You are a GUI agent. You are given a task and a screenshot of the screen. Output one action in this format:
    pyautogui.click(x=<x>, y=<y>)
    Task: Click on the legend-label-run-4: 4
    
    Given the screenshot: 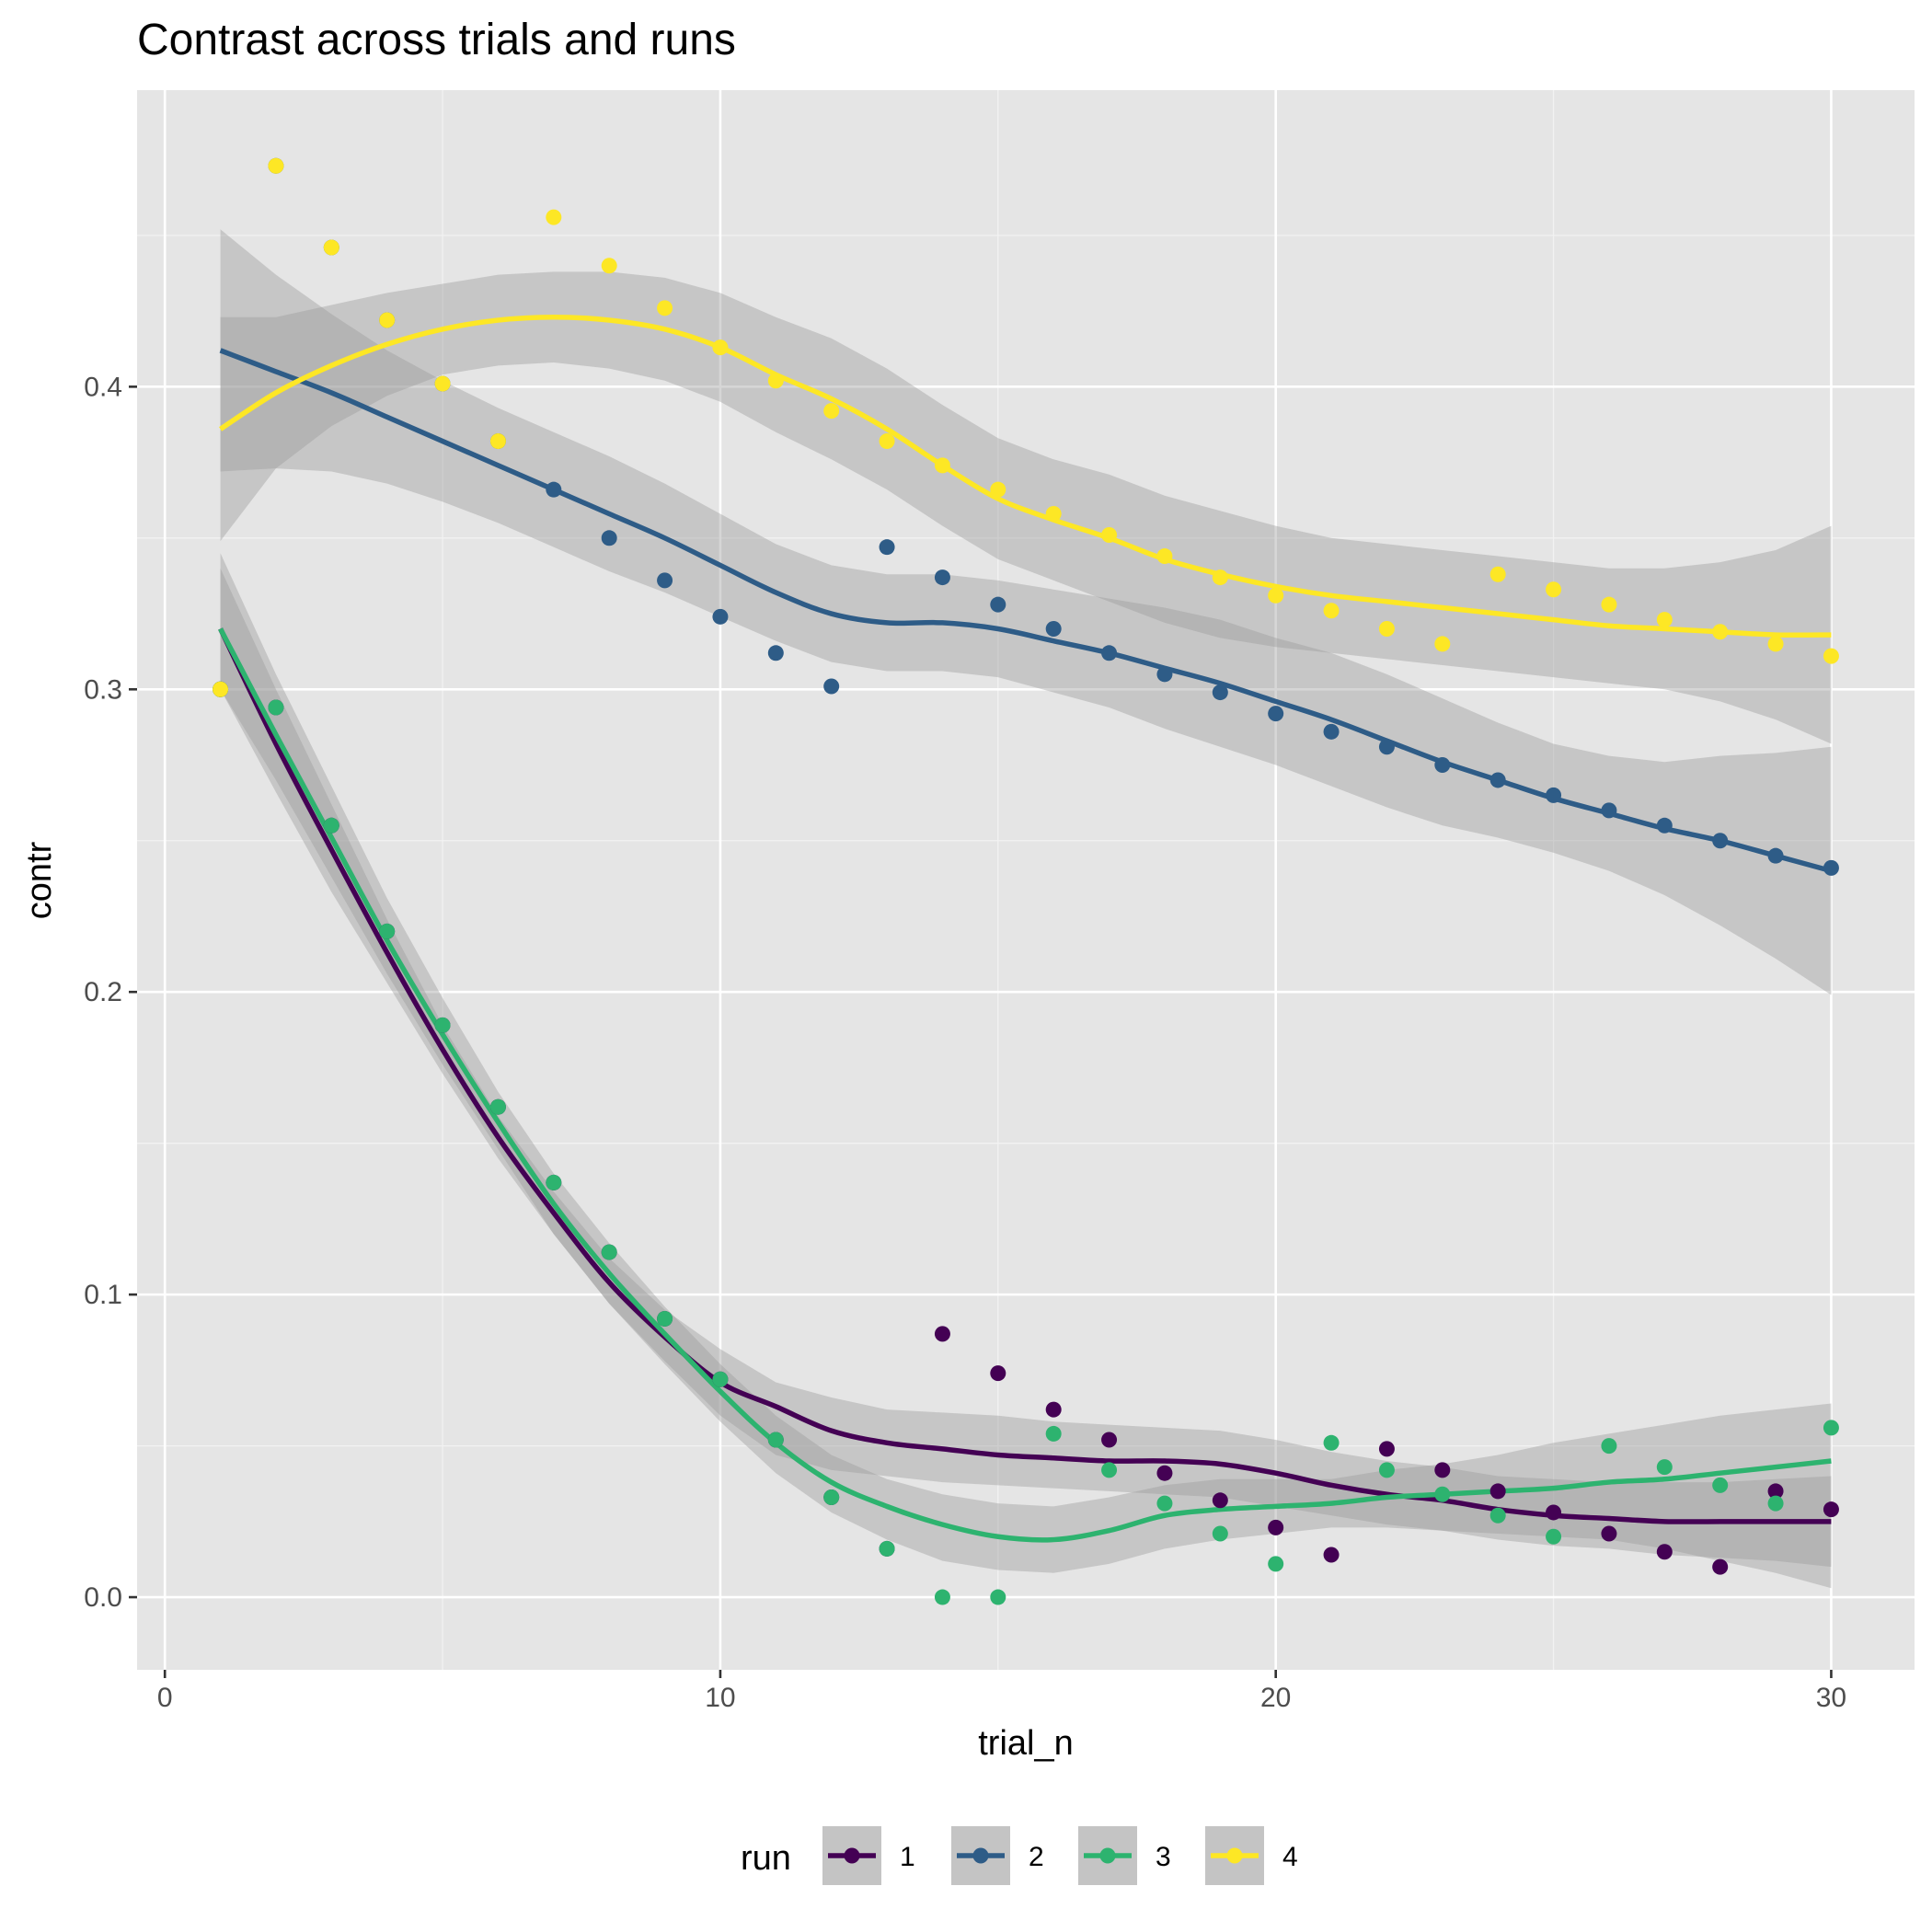 What is the action you would take?
    pyautogui.click(x=1290, y=1857)
    